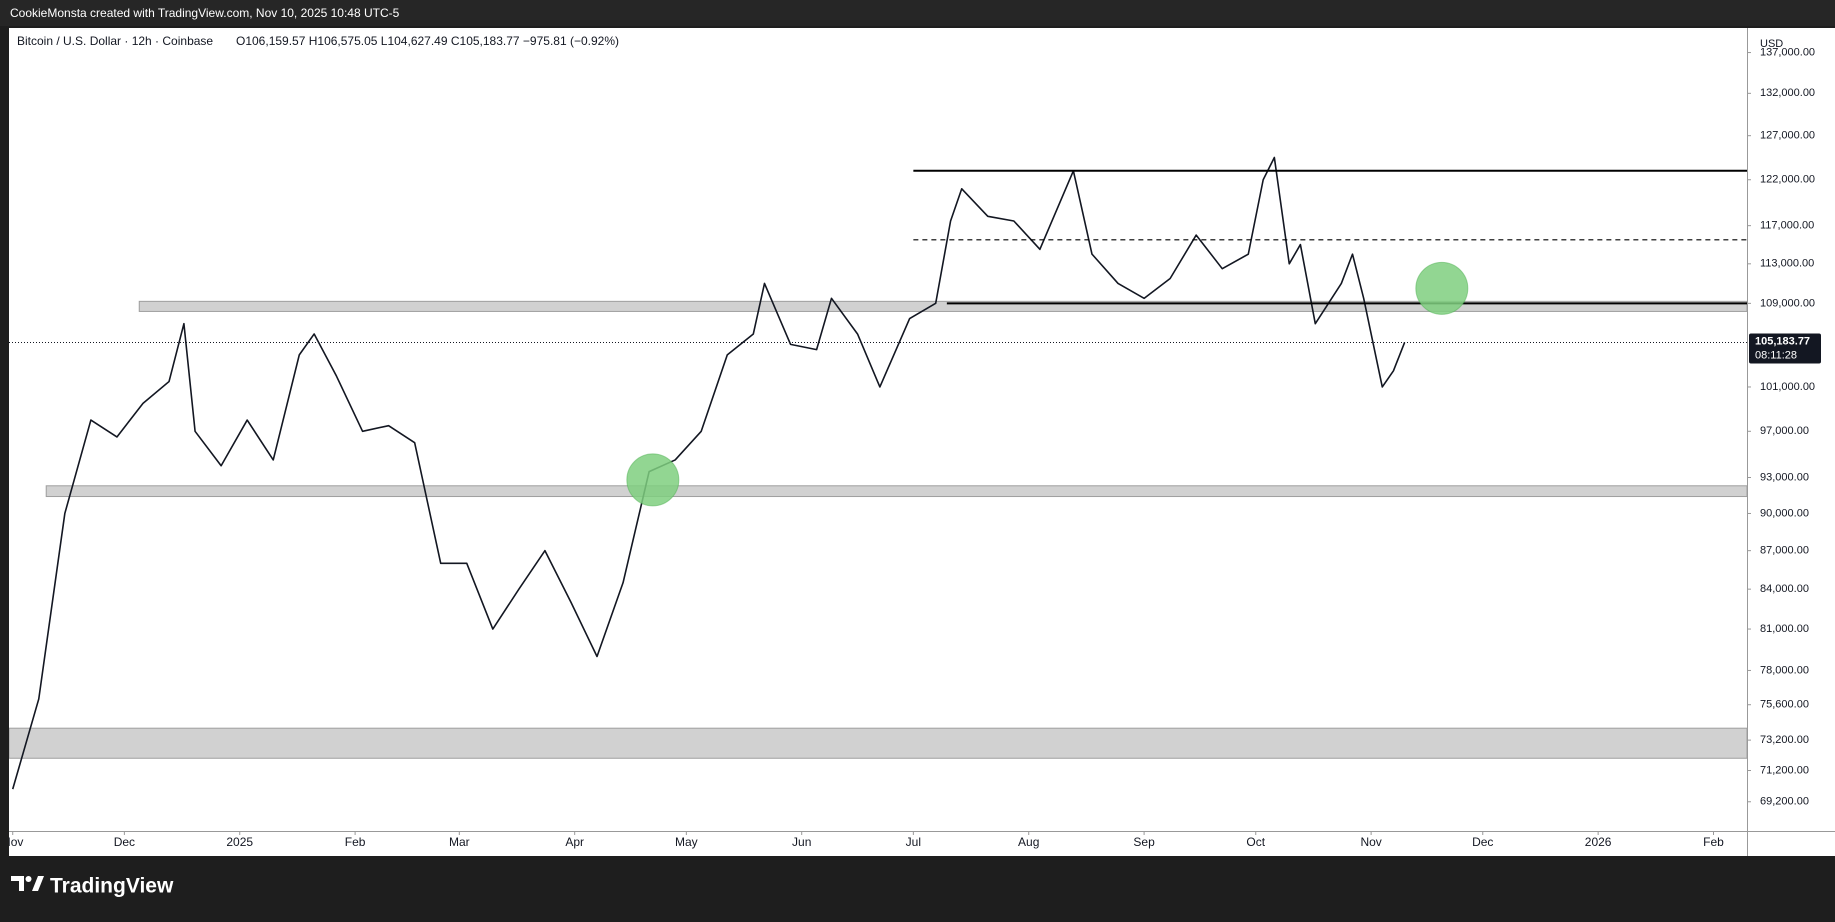 The height and width of the screenshot is (922, 1835). What do you see at coordinates (1144, 842) in the screenshot?
I see `x-tick-label: Sep` at bounding box center [1144, 842].